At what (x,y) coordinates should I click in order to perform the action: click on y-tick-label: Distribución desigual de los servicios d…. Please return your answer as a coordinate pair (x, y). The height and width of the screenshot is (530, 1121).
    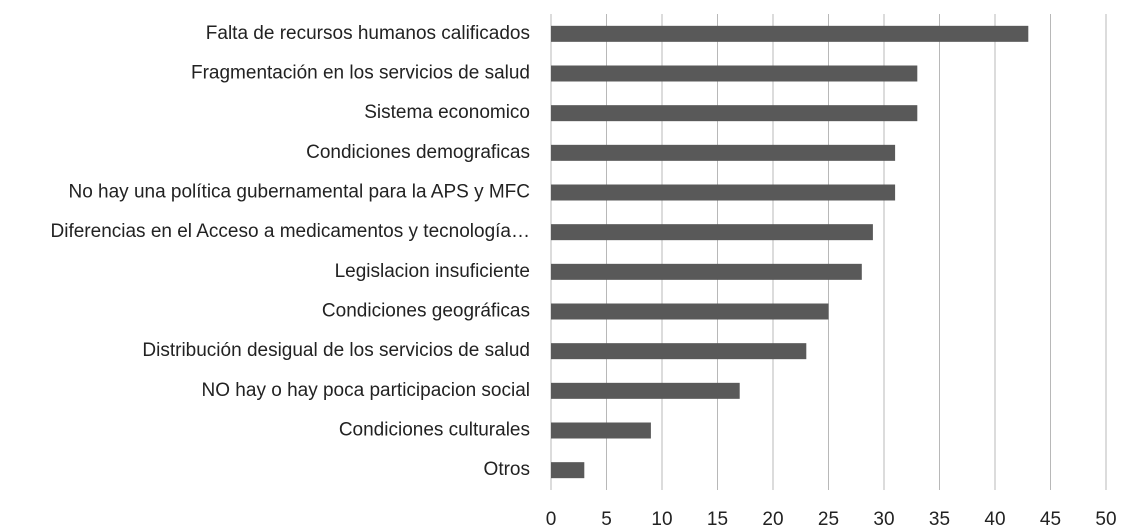
    Looking at the image, I should click on (336, 350).